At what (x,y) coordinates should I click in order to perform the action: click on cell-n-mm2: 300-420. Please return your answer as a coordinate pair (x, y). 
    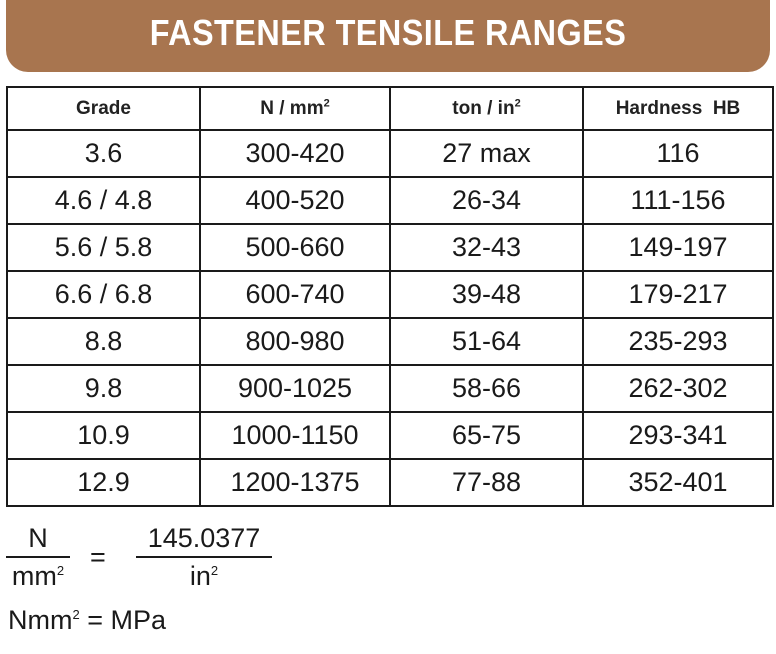
    Looking at the image, I should click on (295, 153).